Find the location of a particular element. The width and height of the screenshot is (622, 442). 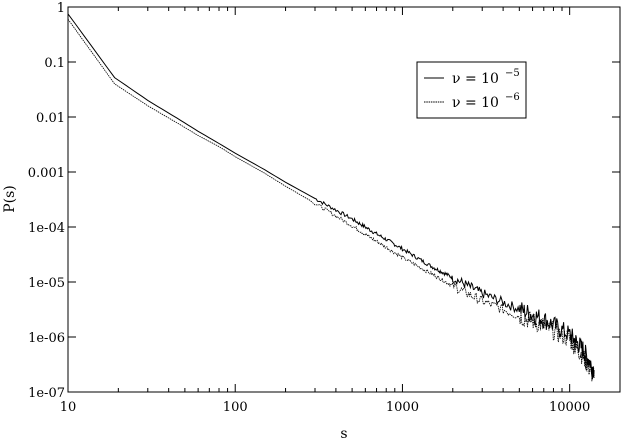

x-tick-label: 10000 is located at coordinates (569, 407).